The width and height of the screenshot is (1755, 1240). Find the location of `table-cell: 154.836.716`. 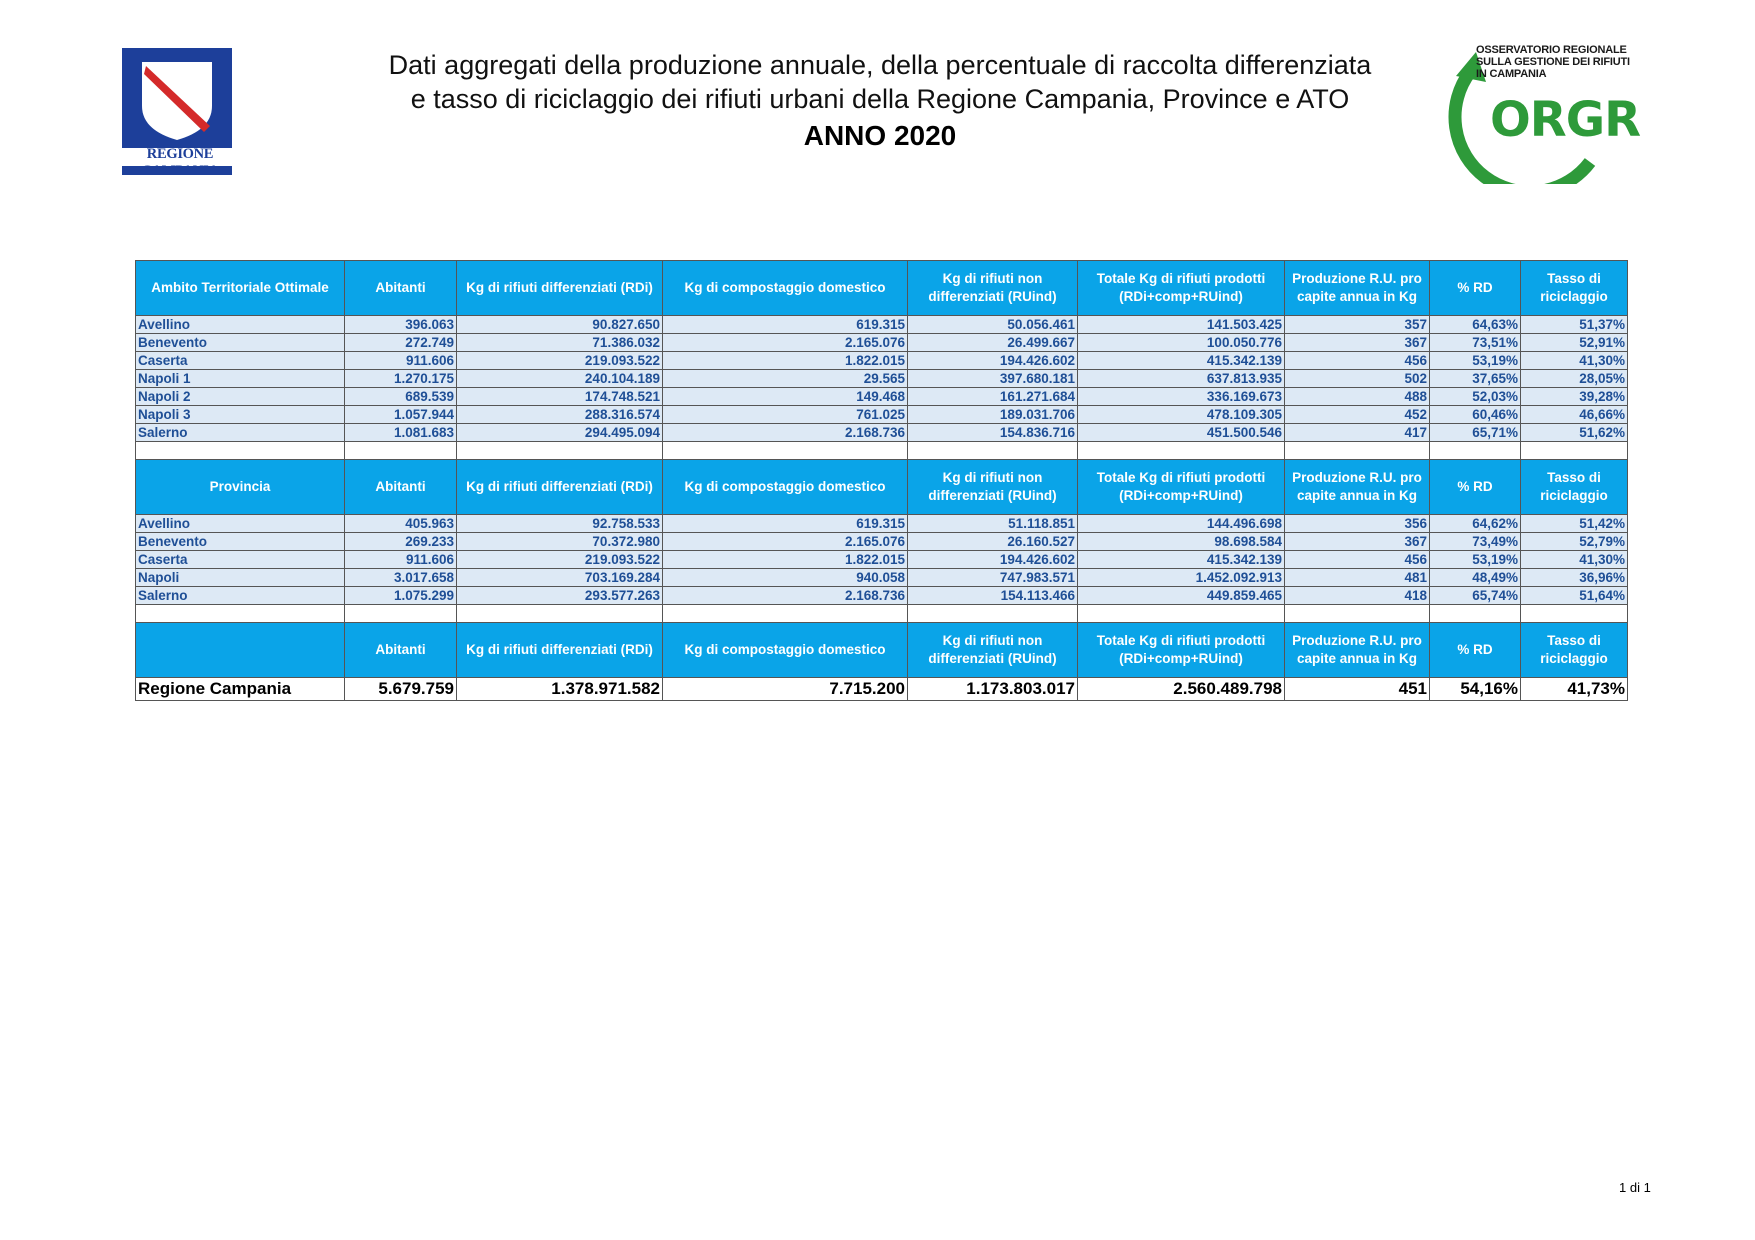

table-cell: 154.836.716 is located at coordinates (992, 432).